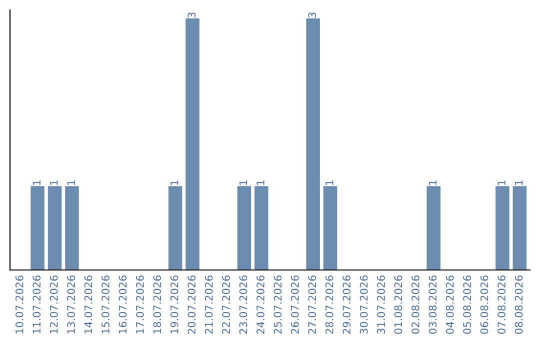 The image size is (540, 340). I want to click on x-tick-label: 07.08.2026, so click(502, 305).